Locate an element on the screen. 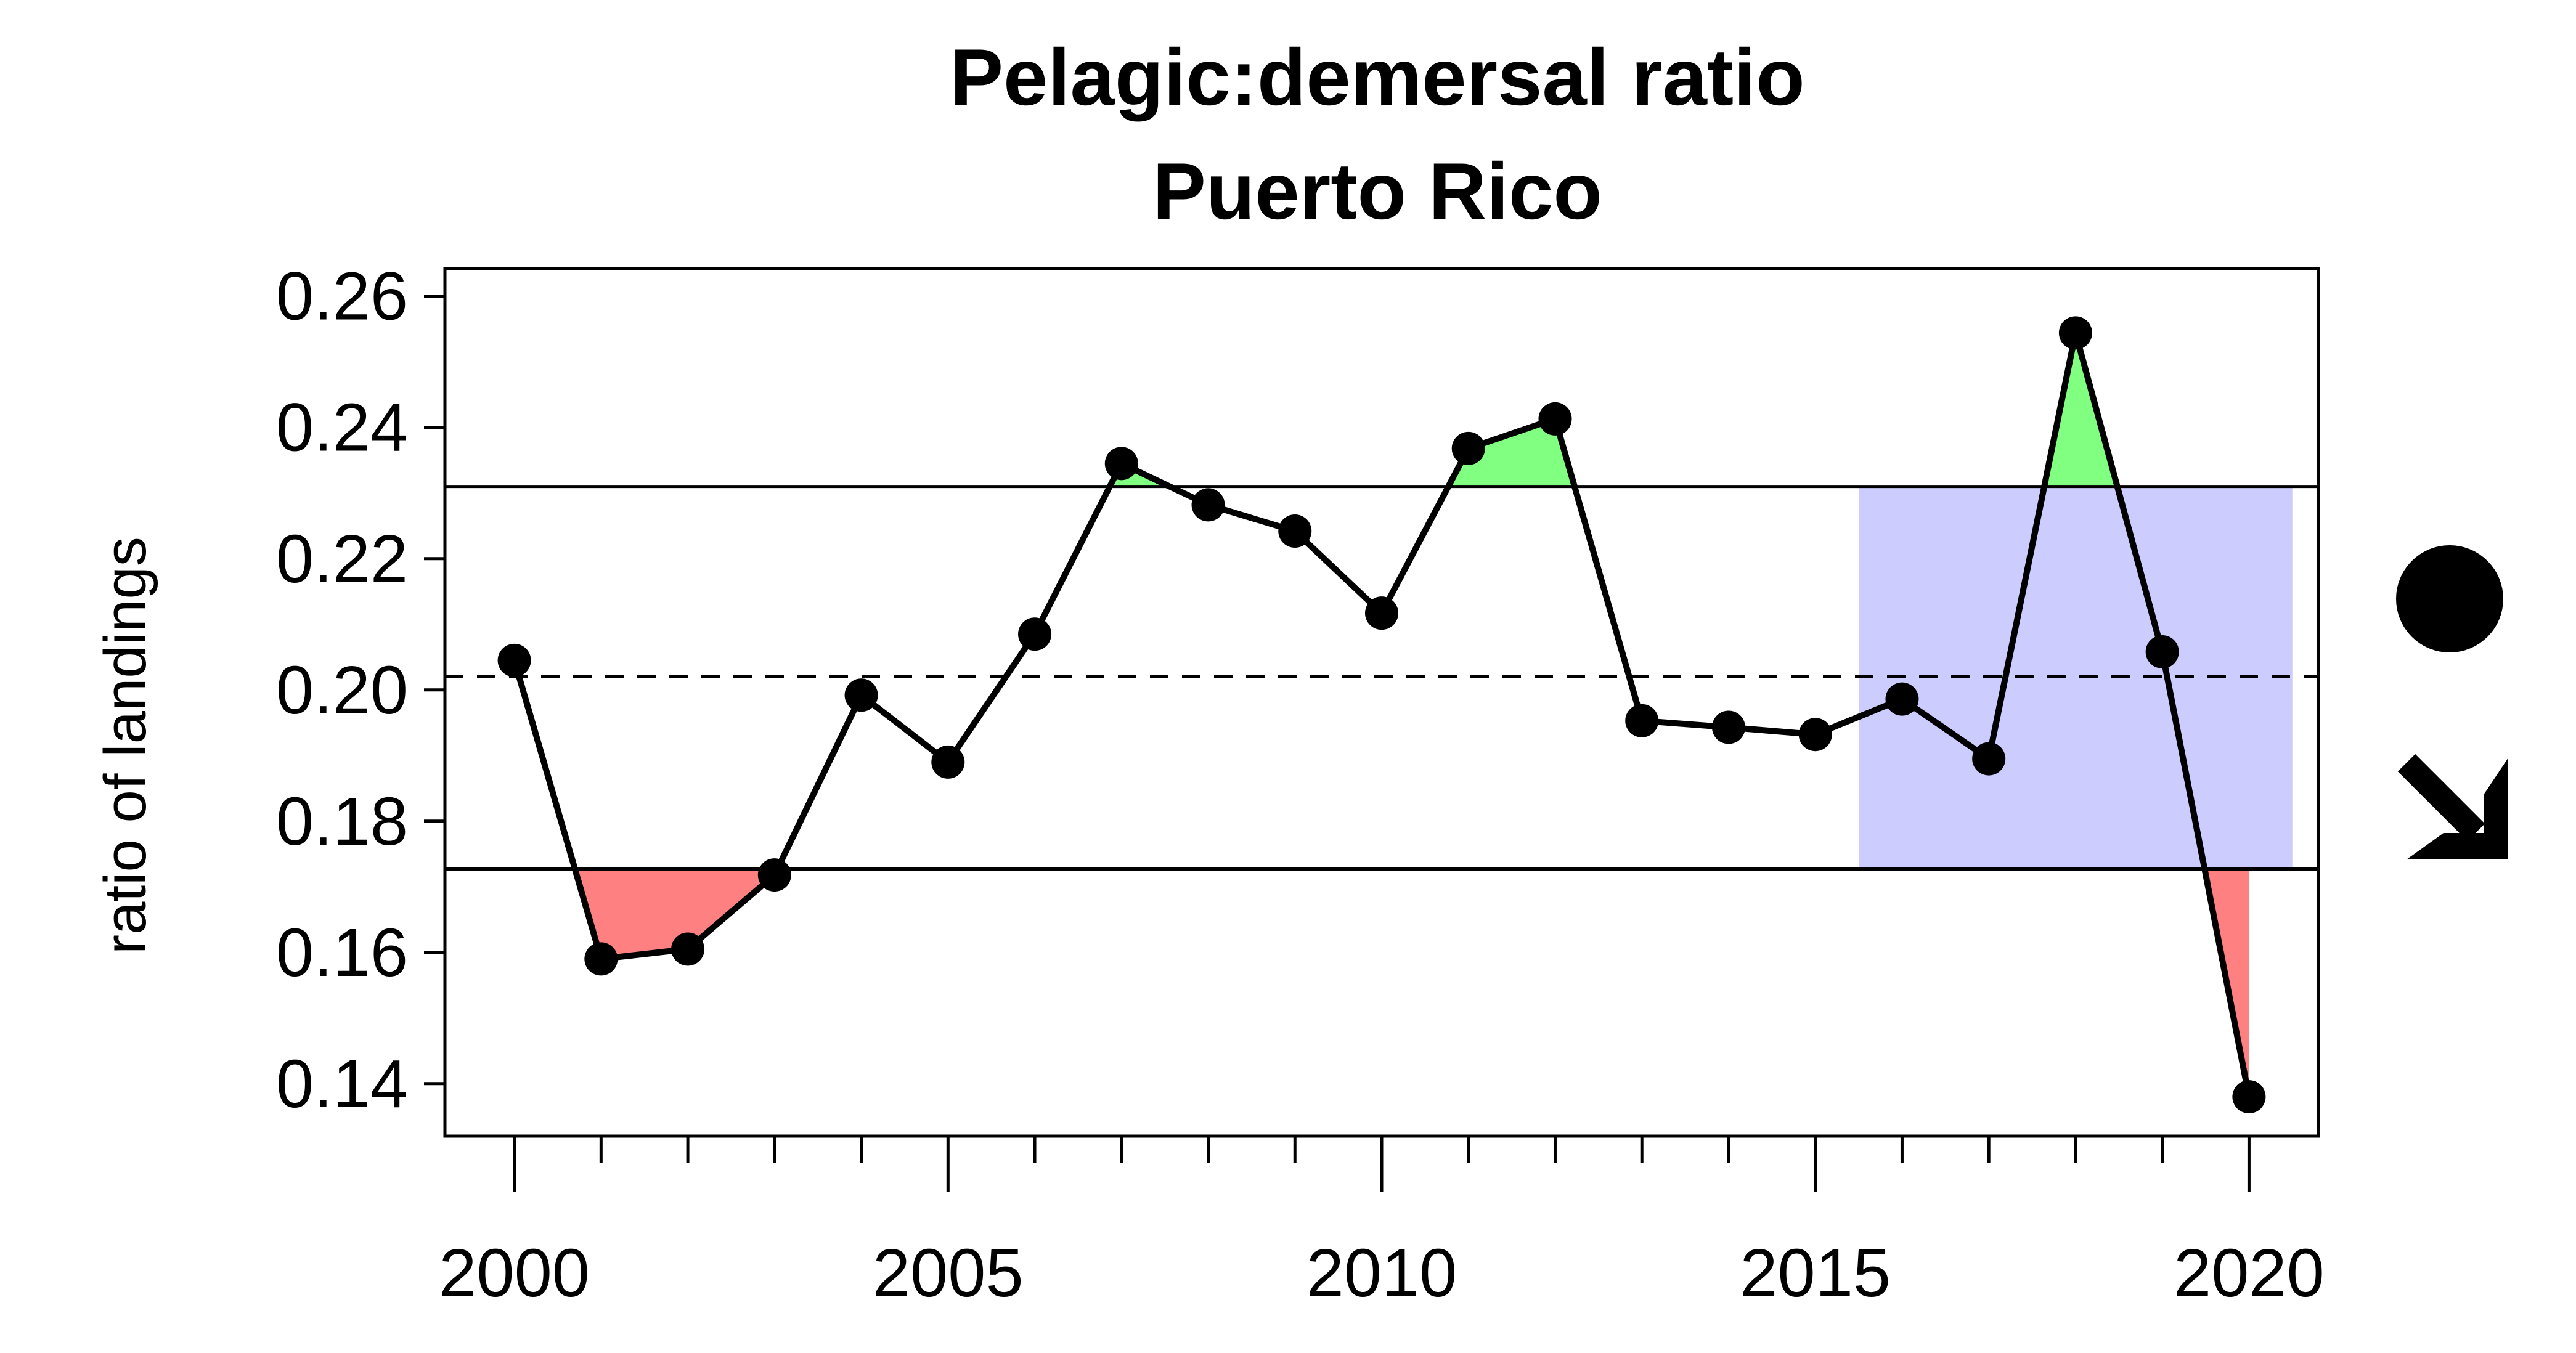 This screenshot has height=1353, width=2576. trend-circle-icon is located at coordinates (2450, 598).